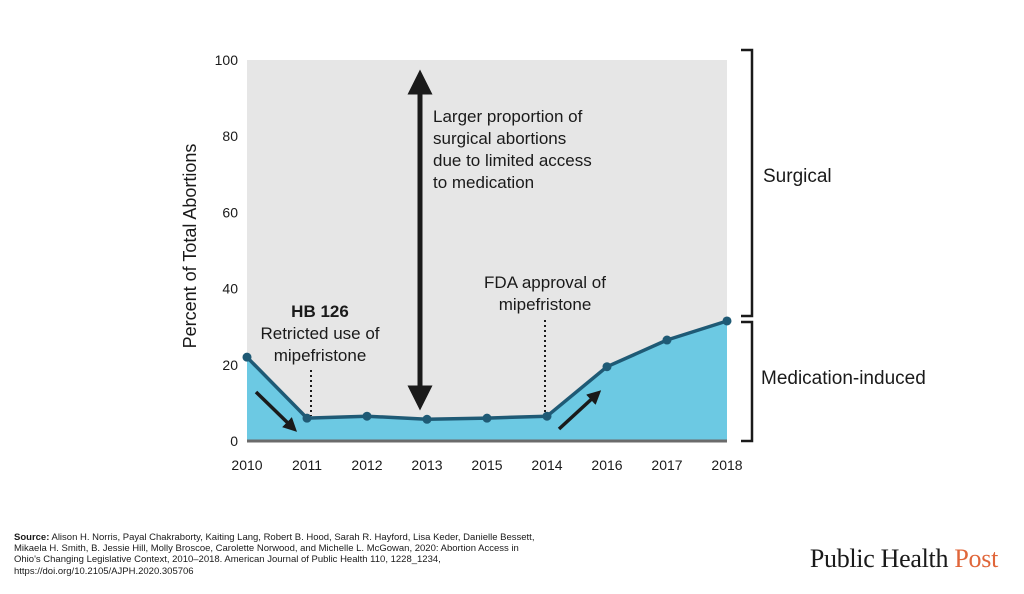 The image size is (1024, 594). I want to click on surgical-bracket, so click(747, 183).